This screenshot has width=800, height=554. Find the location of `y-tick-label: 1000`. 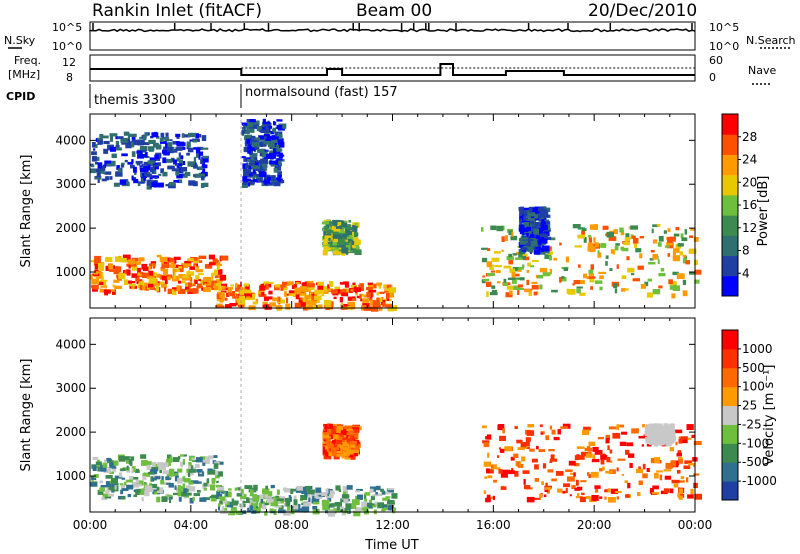

y-tick-label: 1000 is located at coordinates (70, 272).